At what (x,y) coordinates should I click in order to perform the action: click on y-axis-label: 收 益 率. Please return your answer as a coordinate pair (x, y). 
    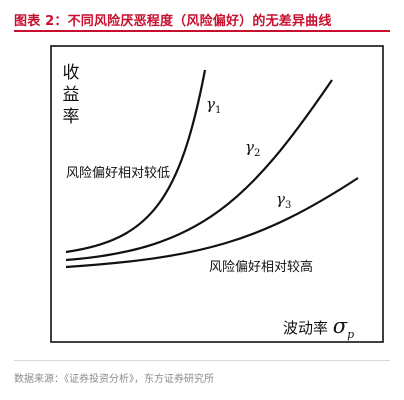
    Looking at the image, I should click on (71, 95).